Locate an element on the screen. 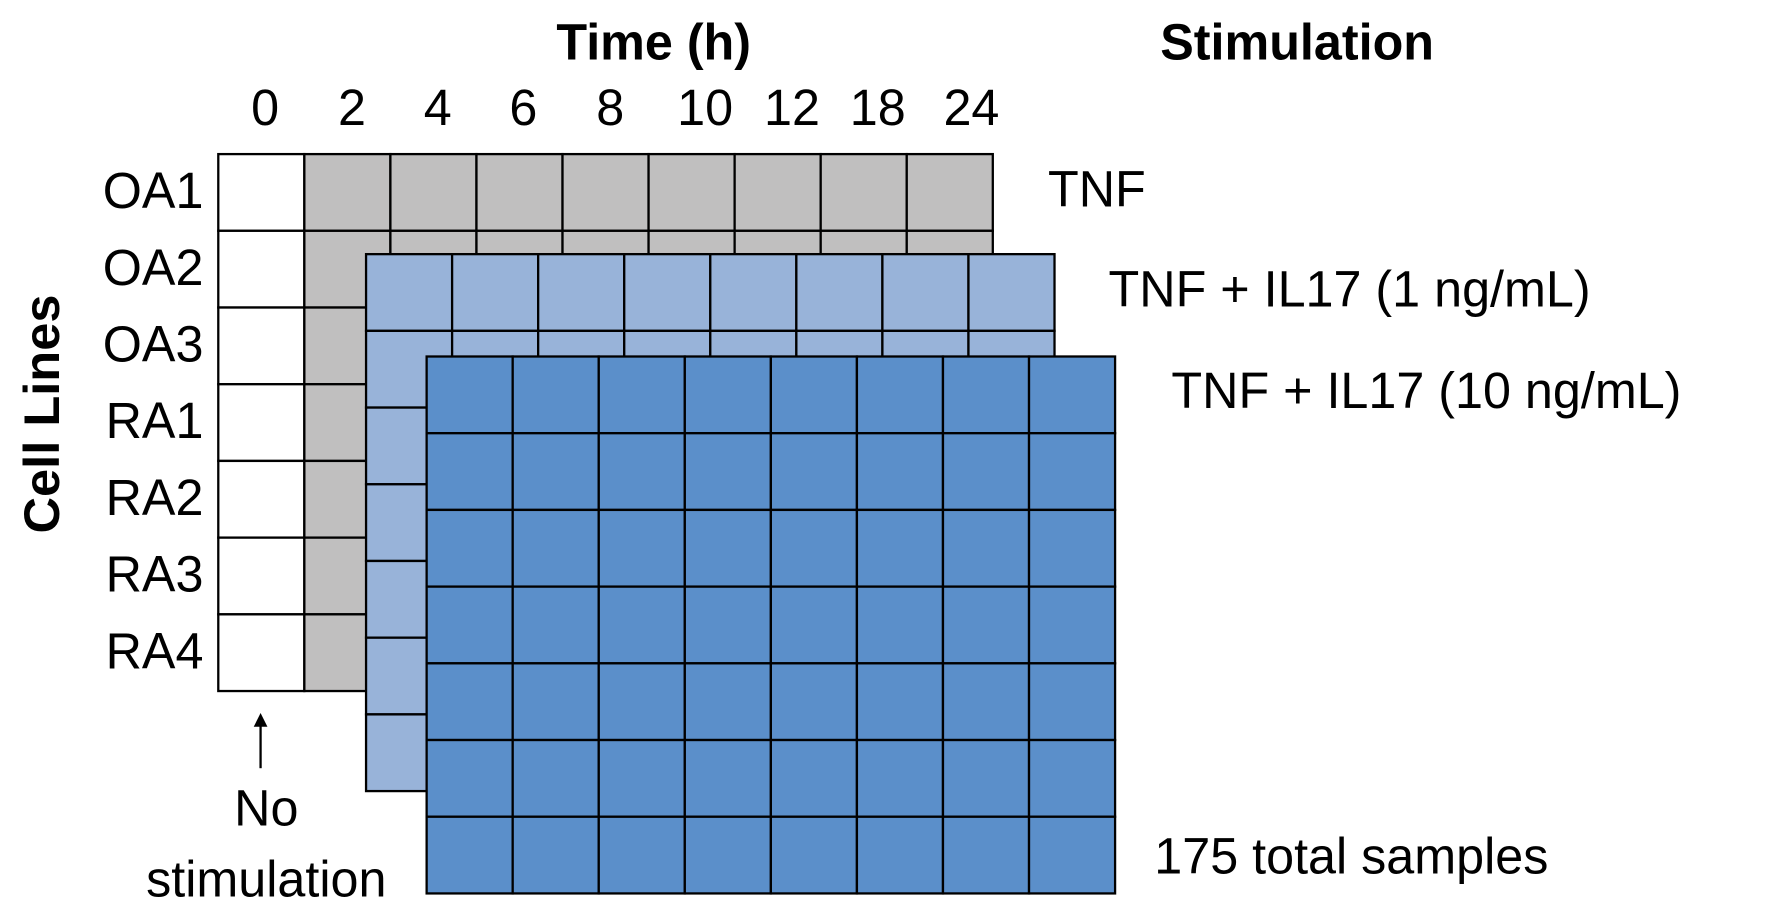 The height and width of the screenshot is (920, 1792). stimulation-label: TNF + IL17 (10 ng/mL) is located at coordinates (1426, 390).